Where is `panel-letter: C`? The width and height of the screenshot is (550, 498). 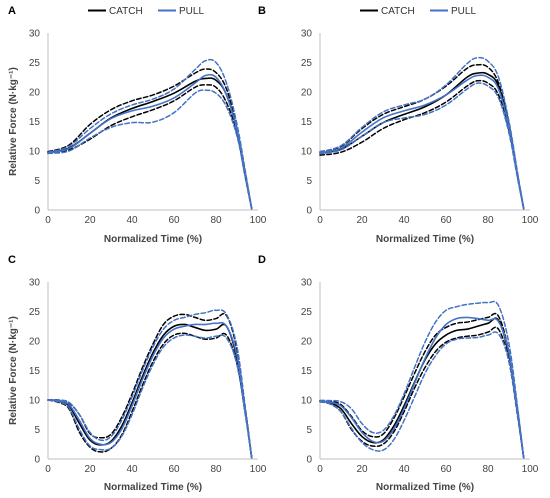 panel-letter: C is located at coordinates (12, 260).